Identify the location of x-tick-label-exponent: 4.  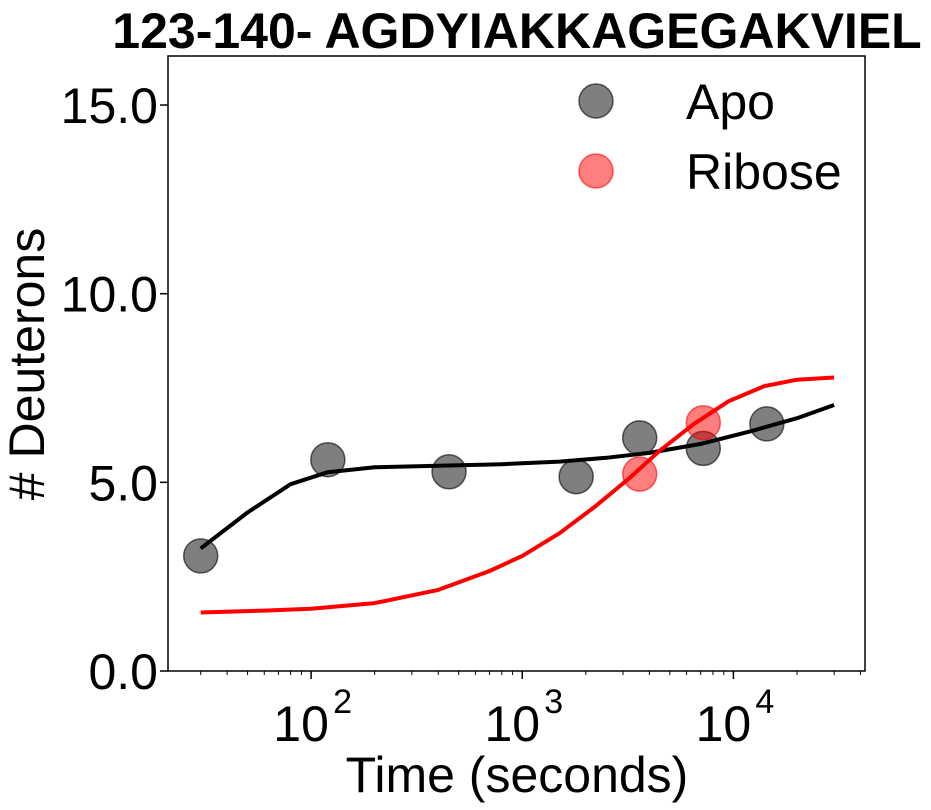
(764, 702).